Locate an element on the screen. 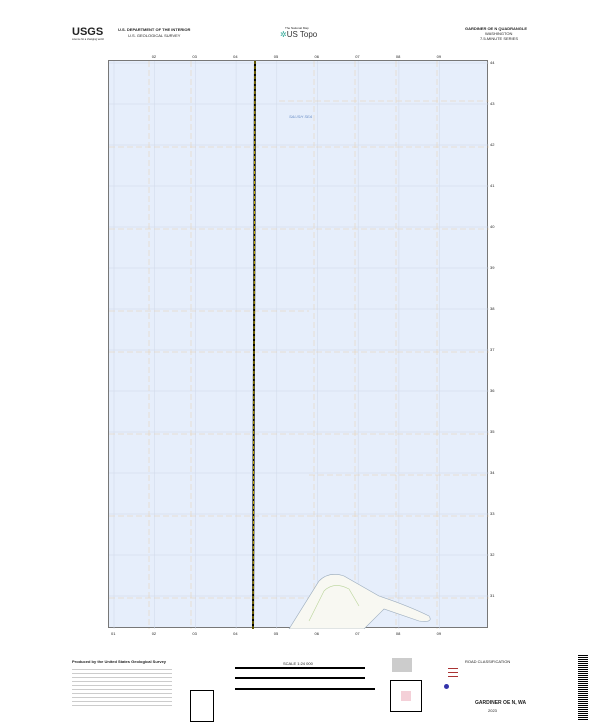 Image resolution: width=600 pixels, height=725 pixels. tick-top: 02 is located at coordinates (154, 56).